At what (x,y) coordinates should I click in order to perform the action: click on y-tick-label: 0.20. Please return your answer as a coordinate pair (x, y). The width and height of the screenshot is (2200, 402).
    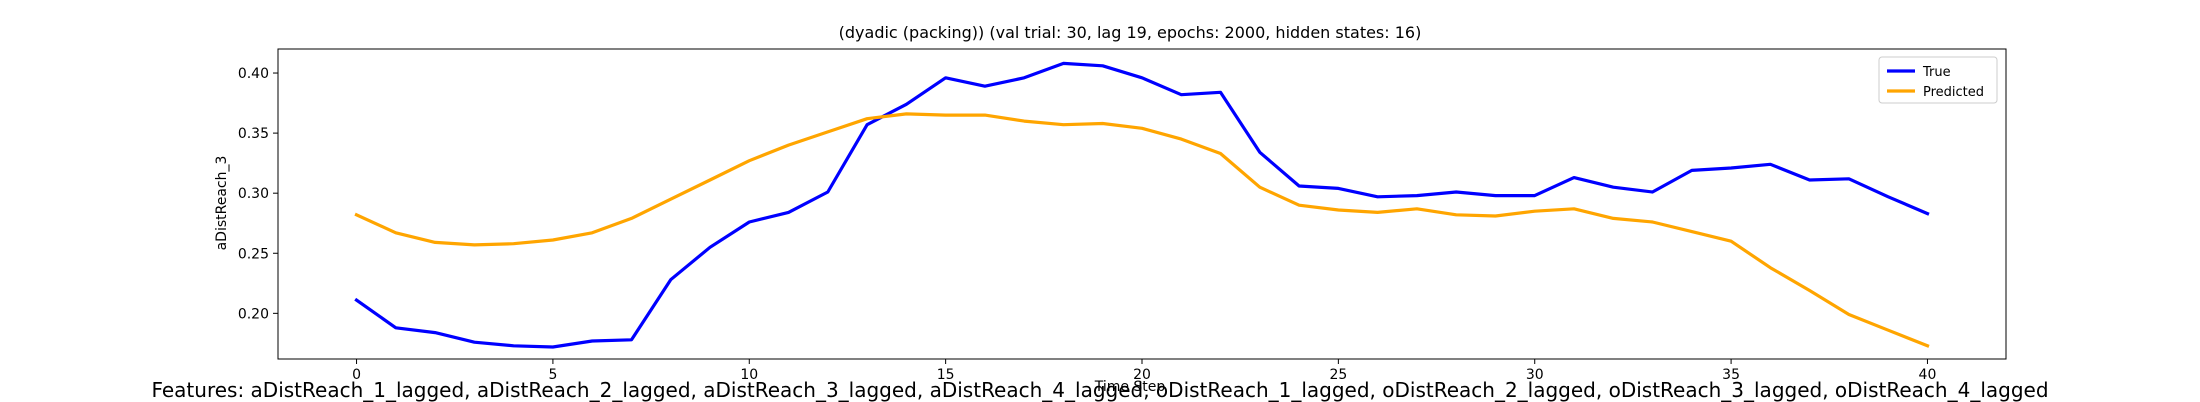
    Looking at the image, I should click on (253, 314).